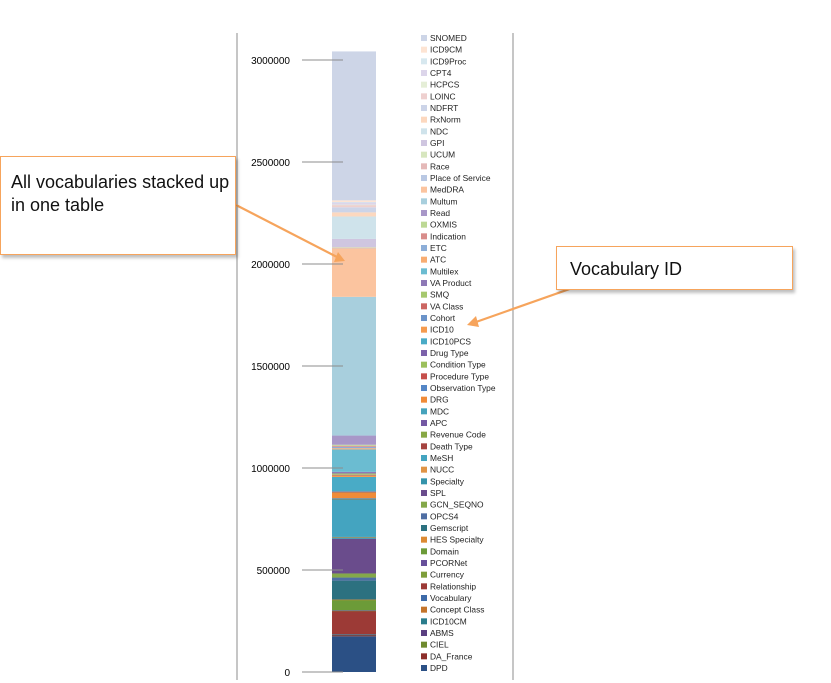 The image size is (831, 683). Describe the element at coordinates (451, 656) in the screenshot. I see `legend-label: DA_France` at that location.